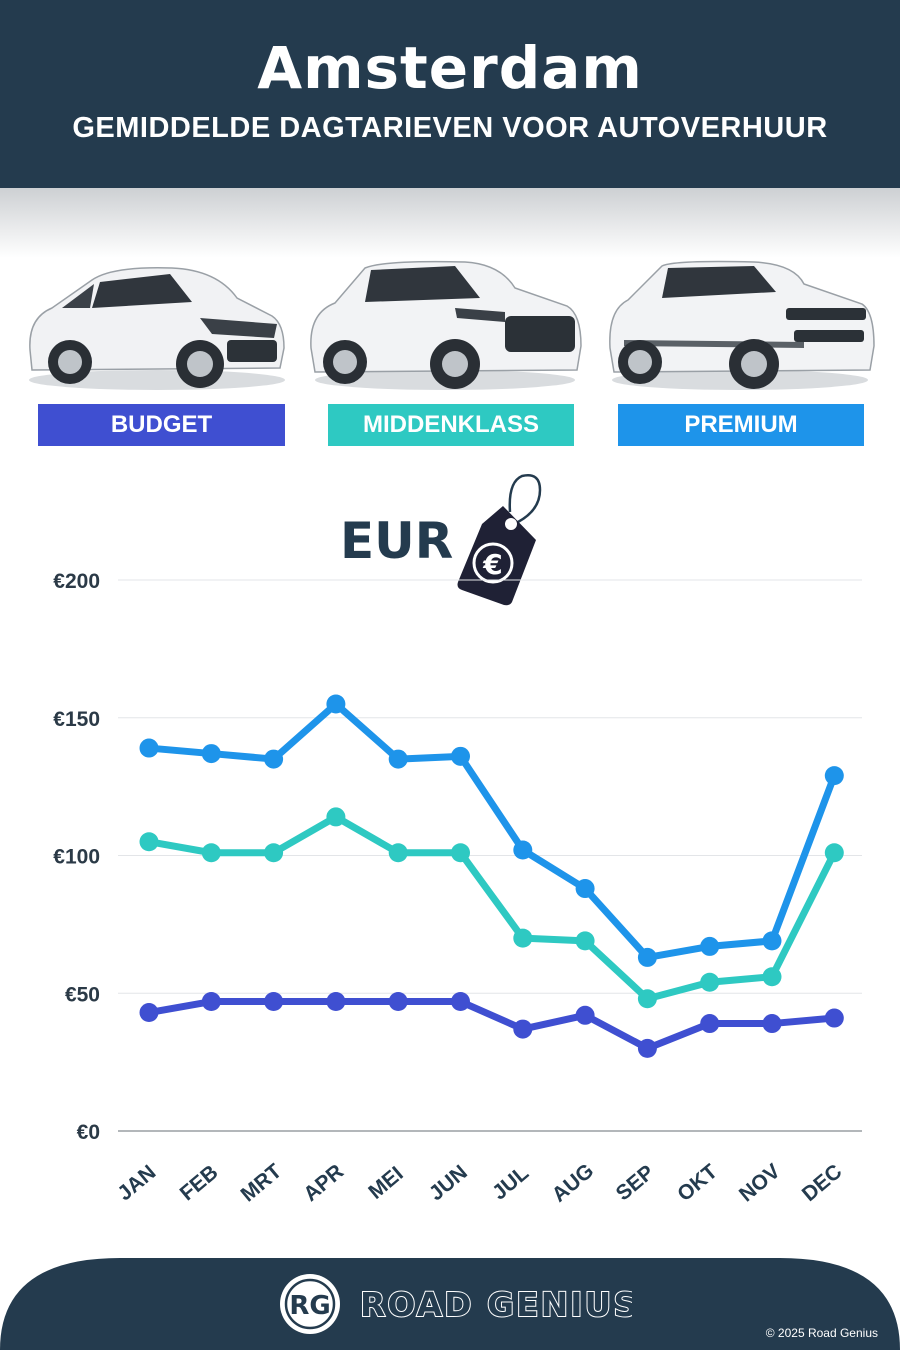  I want to click on y-tick-label: €200, so click(76, 581).